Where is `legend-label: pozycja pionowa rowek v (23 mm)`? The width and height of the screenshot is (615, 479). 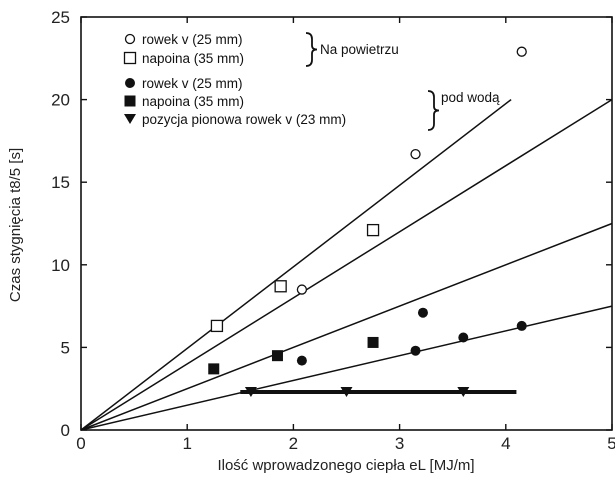
legend-label: pozycja pionowa rowek v (23 mm) is located at coordinates (244, 119).